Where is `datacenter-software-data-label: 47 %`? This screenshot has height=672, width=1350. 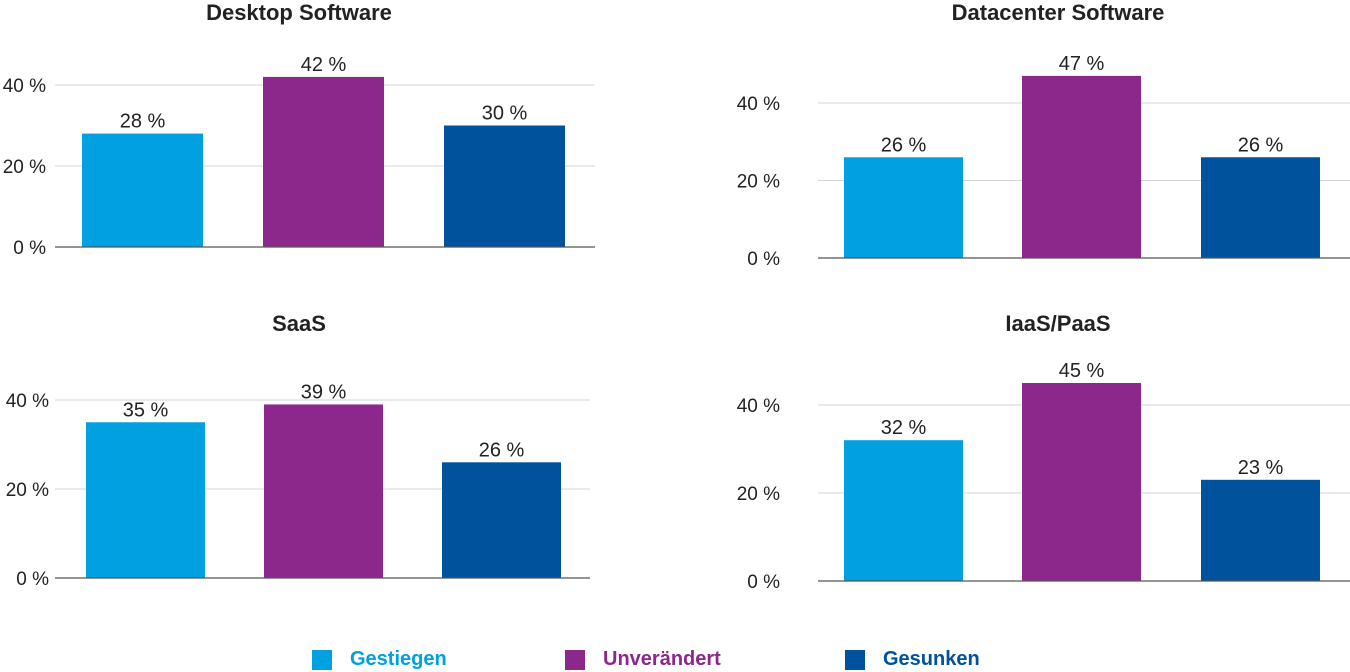 datacenter-software-data-label: 47 % is located at coordinates (1082, 64).